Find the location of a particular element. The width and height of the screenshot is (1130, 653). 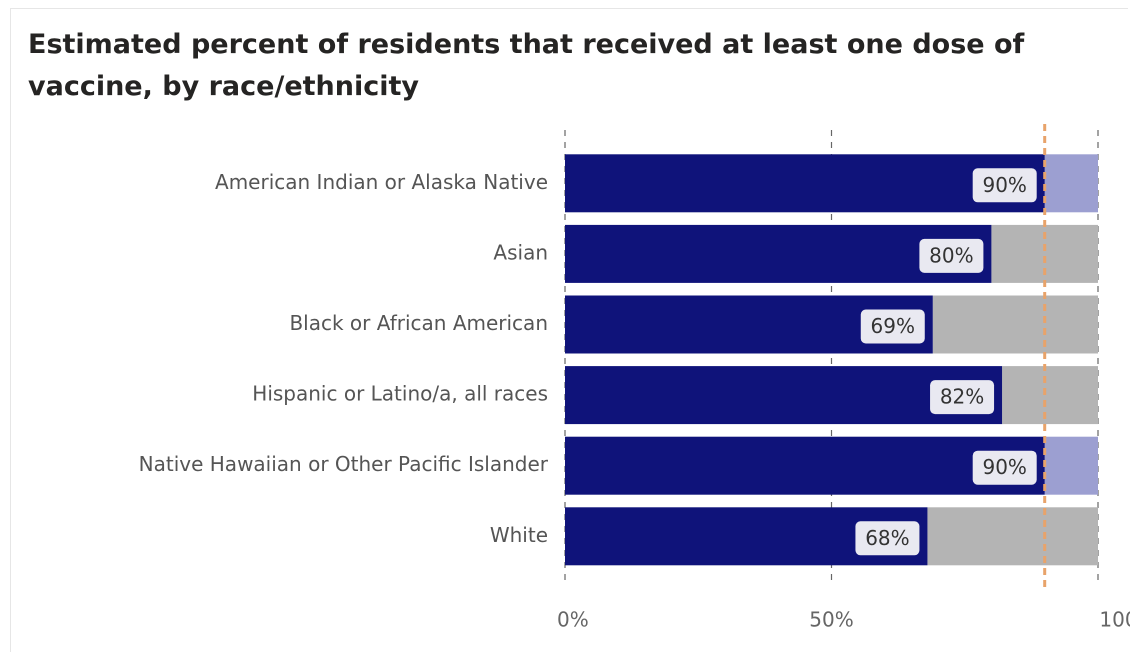

category-label: Black or African American is located at coordinates (418, 323).